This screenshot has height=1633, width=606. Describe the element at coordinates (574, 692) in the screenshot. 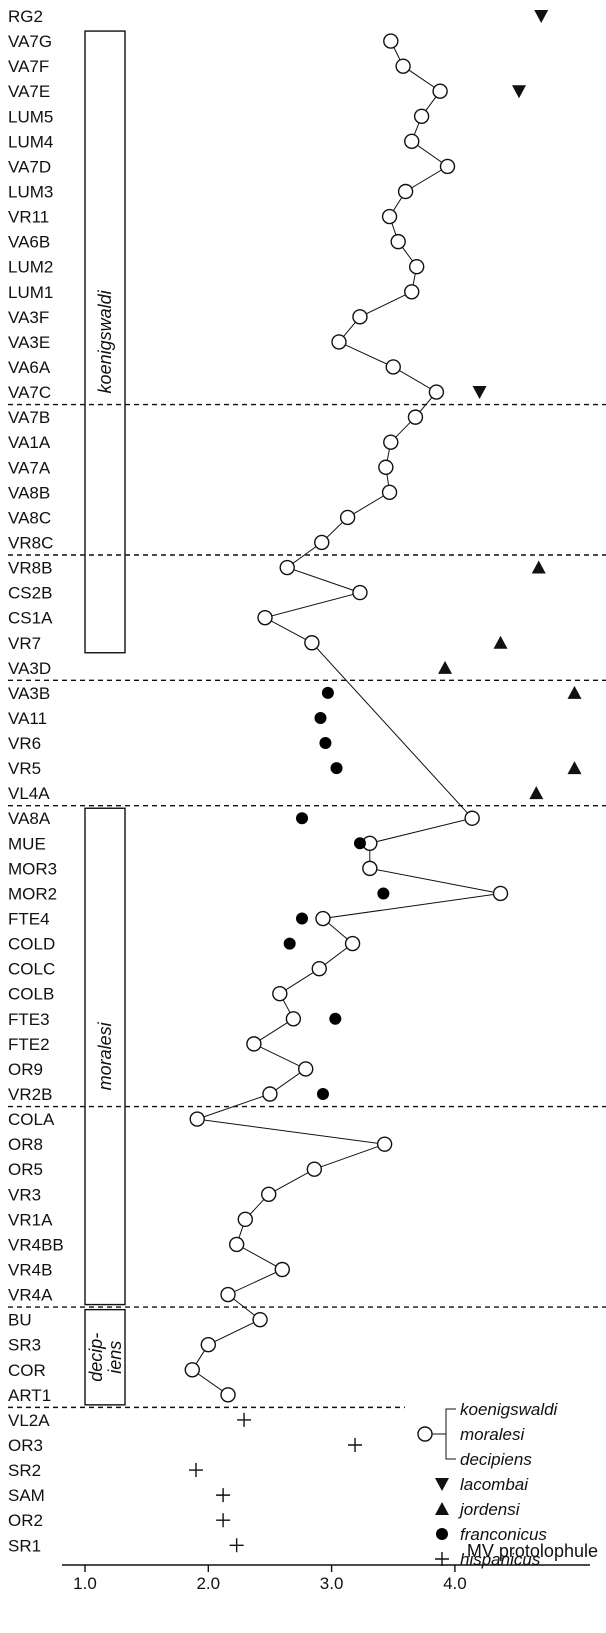

I see `point-up-triangle-va3b` at that location.